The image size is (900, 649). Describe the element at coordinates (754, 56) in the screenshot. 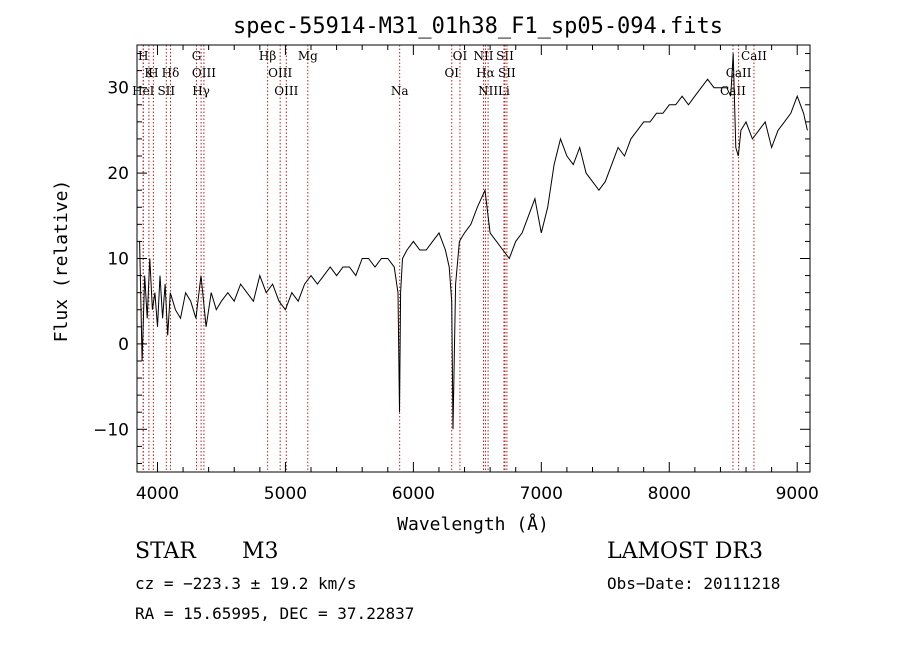

I see `line-label-24: CaII` at that location.